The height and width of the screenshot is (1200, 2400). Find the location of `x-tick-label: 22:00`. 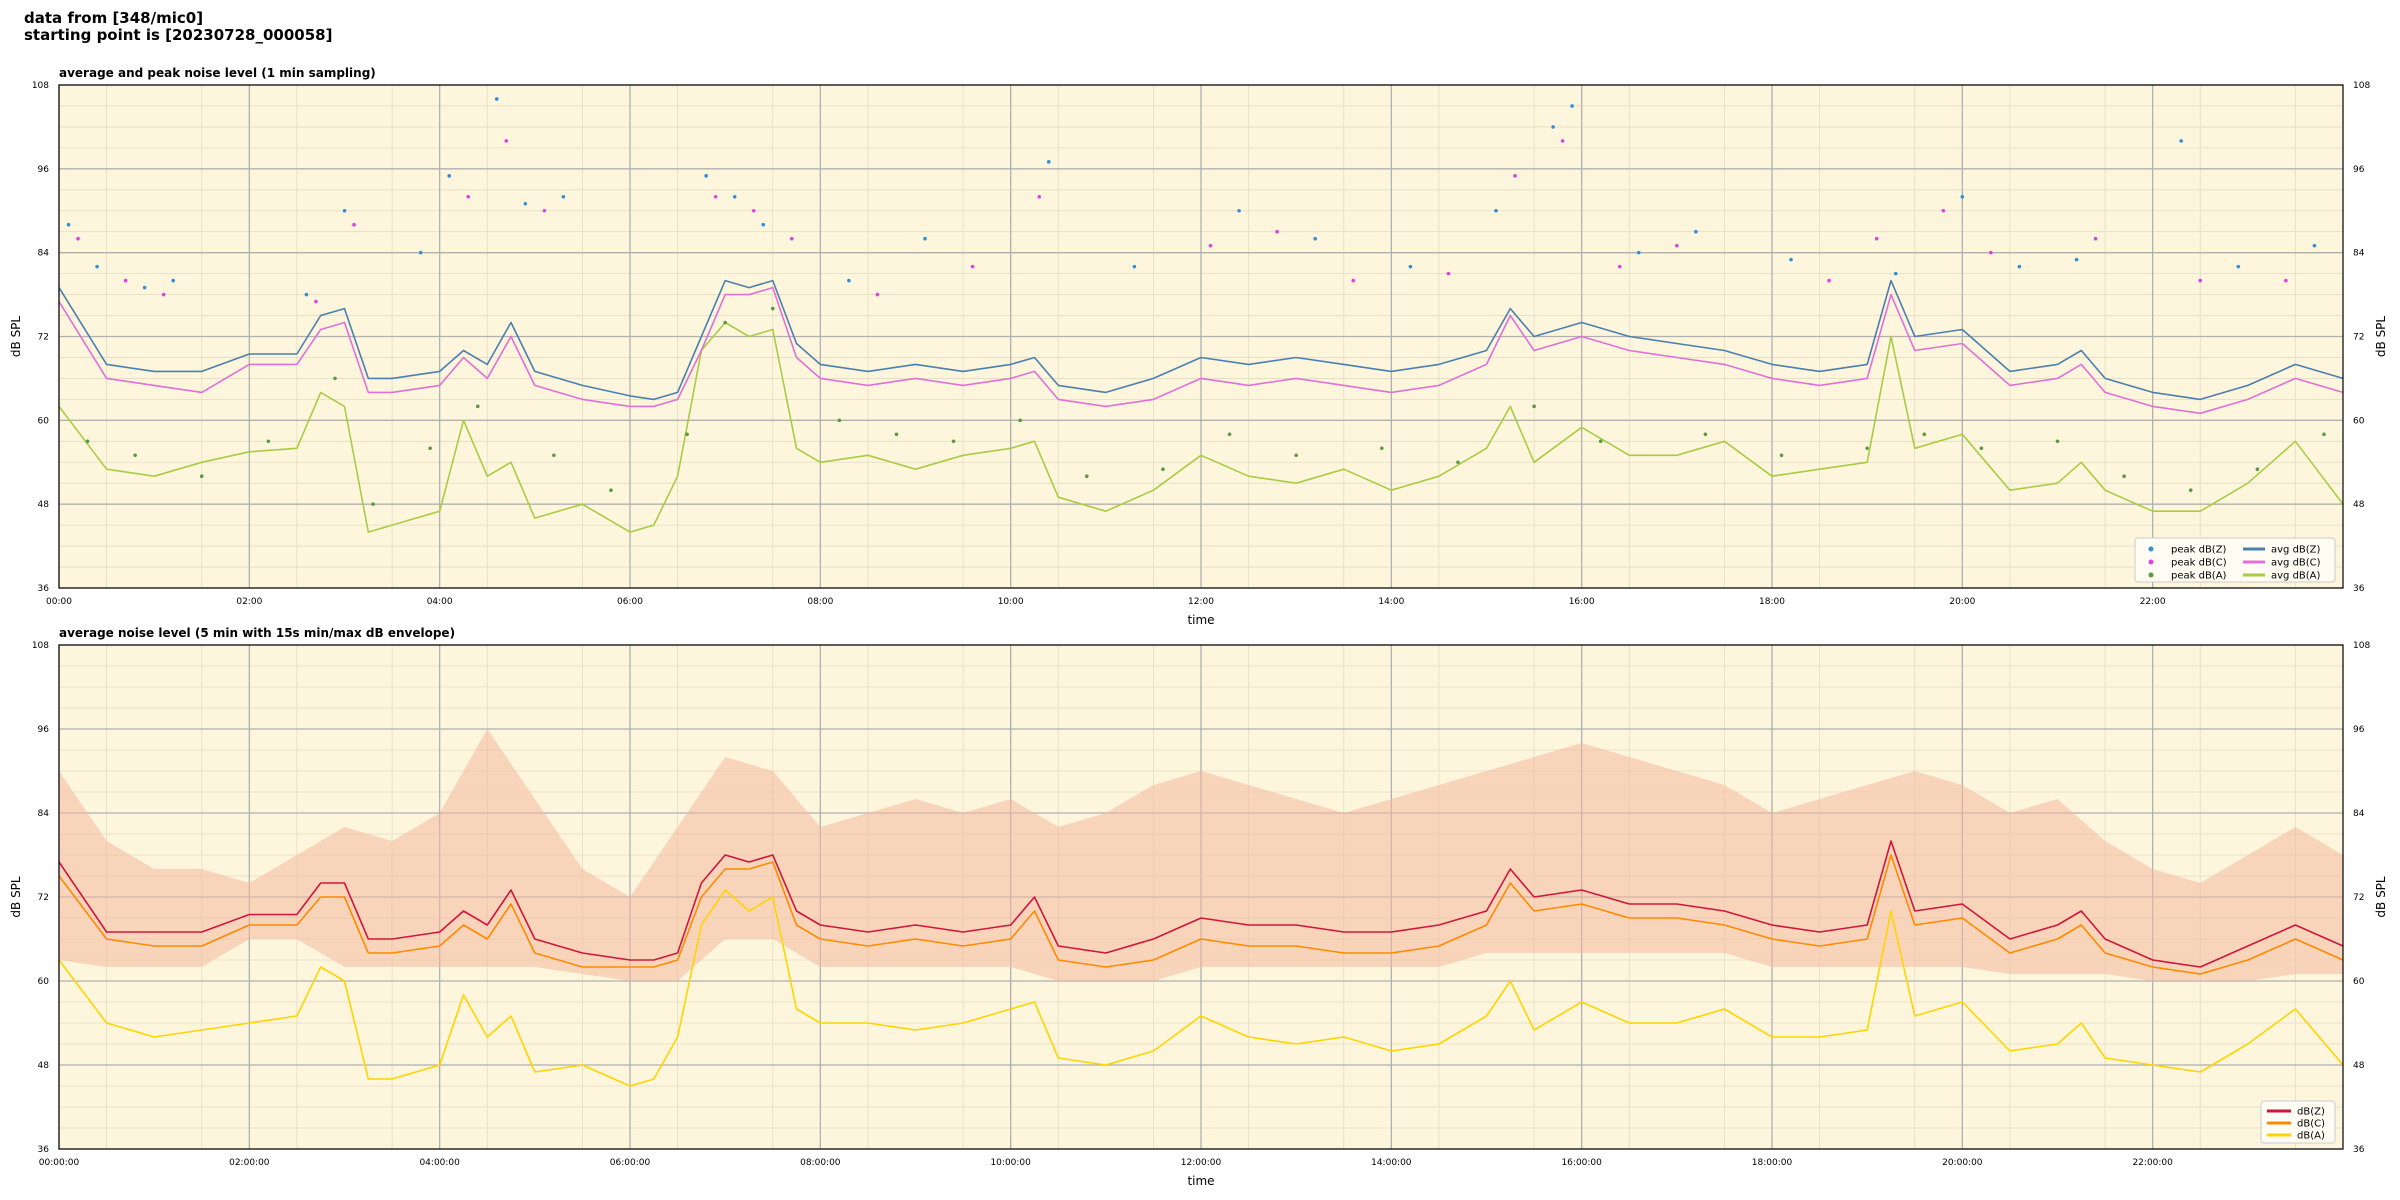

x-tick-label: 22:00 is located at coordinates (2153, 602).